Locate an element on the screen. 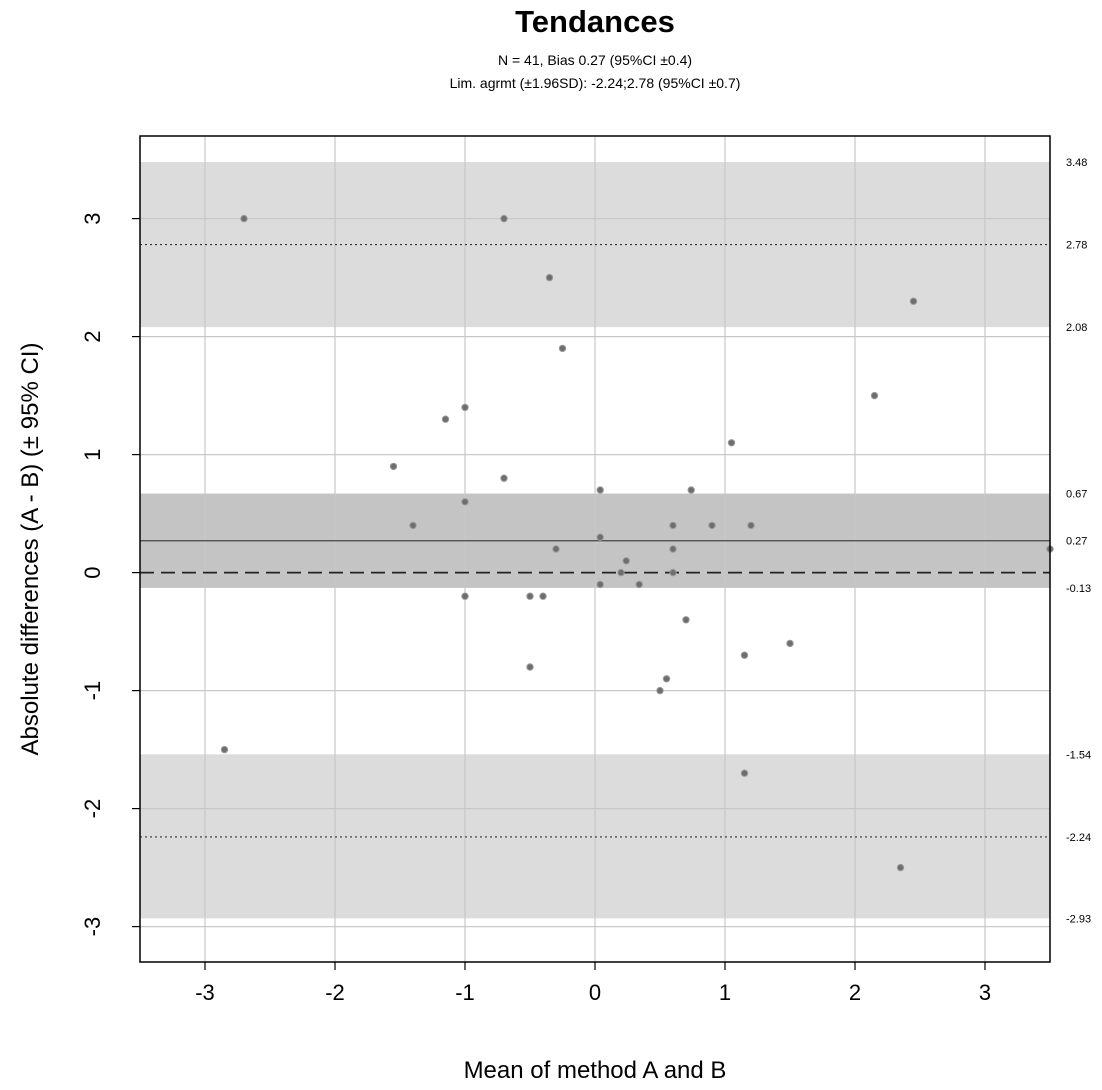 This screenshot has height=1090, width=1102. right-axis-value-label: 0.27 is located at coordinates (1076, 542).